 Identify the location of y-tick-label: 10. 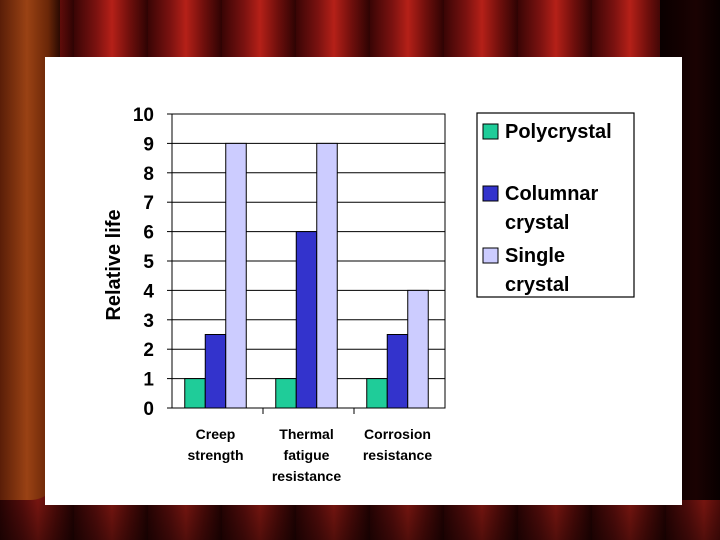
(143, 115).